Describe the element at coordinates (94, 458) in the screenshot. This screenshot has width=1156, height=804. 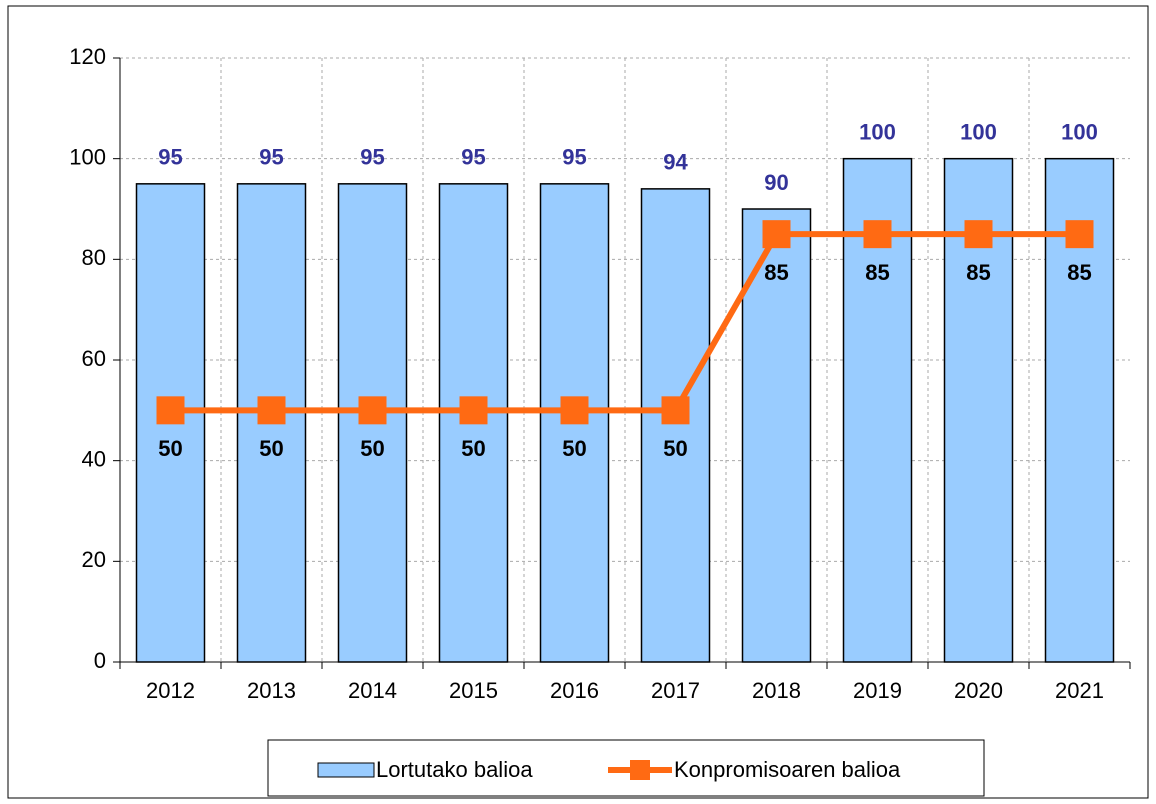
I see `y-tick-label: 40` at that location.